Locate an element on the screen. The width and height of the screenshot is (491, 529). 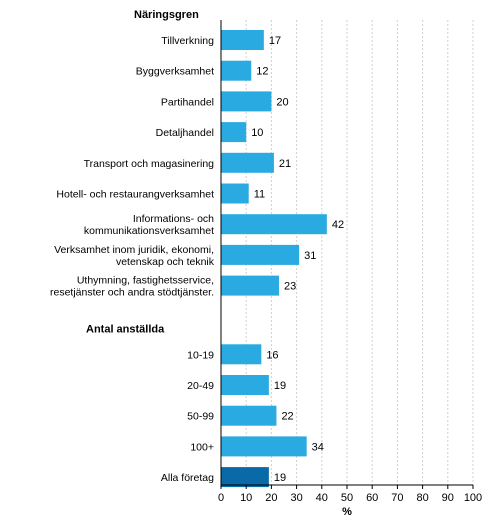
category-label: 10-19 is located at coordinates (200, 355).